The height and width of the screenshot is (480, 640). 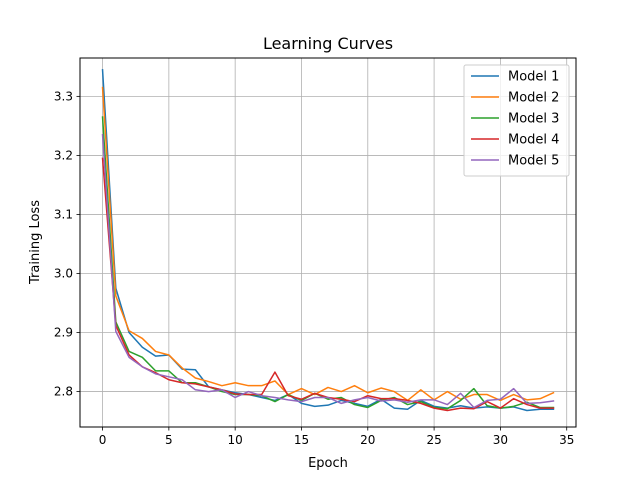 I want to click on legend: Model 1 Model 2 Model 3 Model 4 Model 5, so click(x=516, y=120).